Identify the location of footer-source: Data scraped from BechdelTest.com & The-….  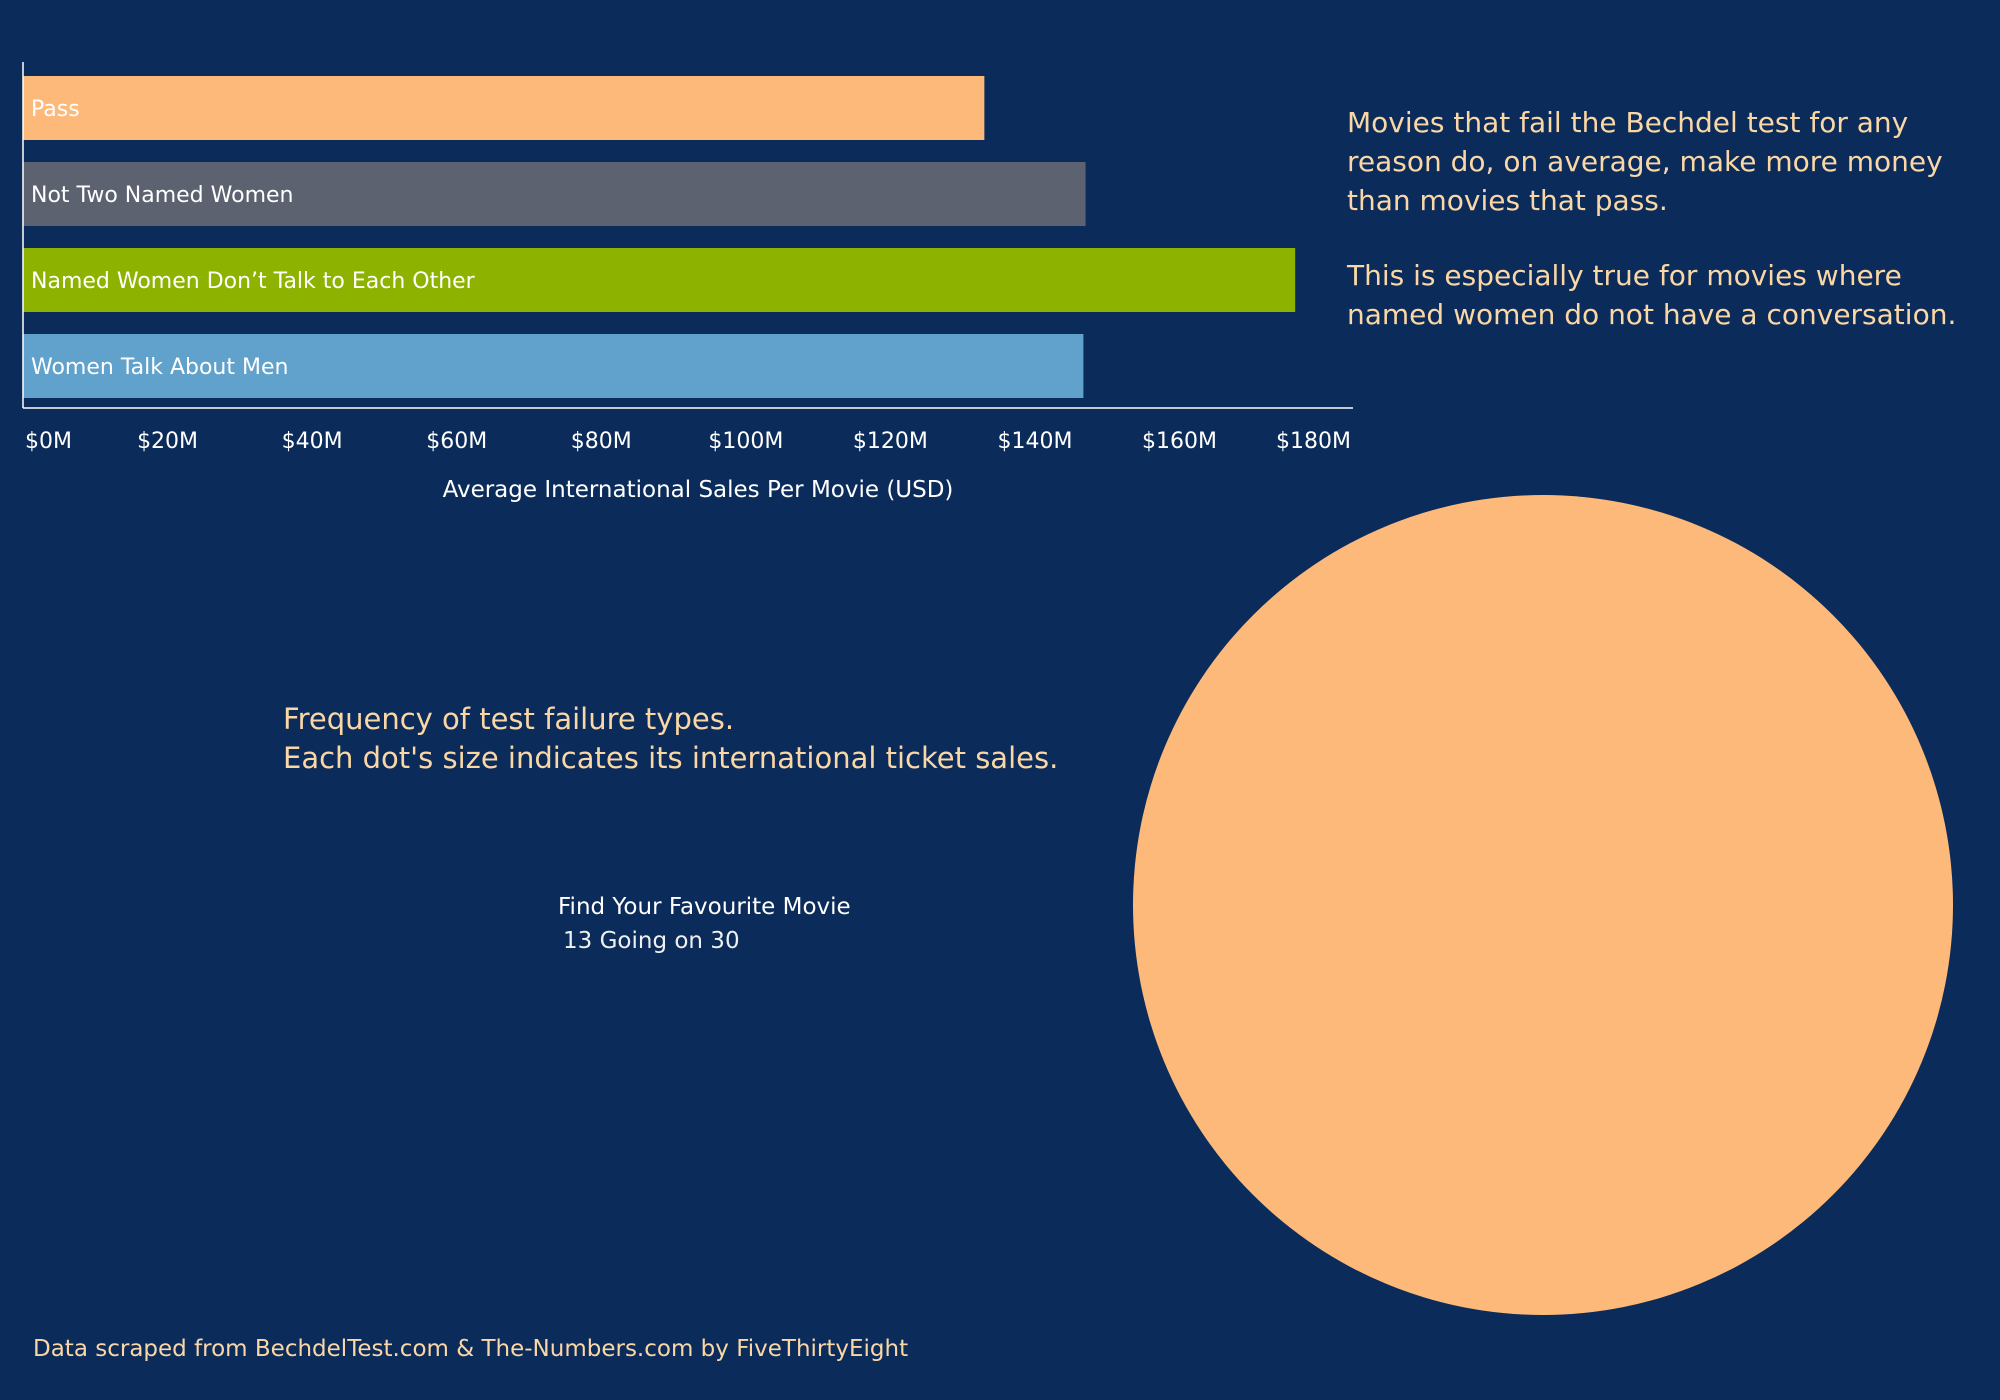
(471, 1349).